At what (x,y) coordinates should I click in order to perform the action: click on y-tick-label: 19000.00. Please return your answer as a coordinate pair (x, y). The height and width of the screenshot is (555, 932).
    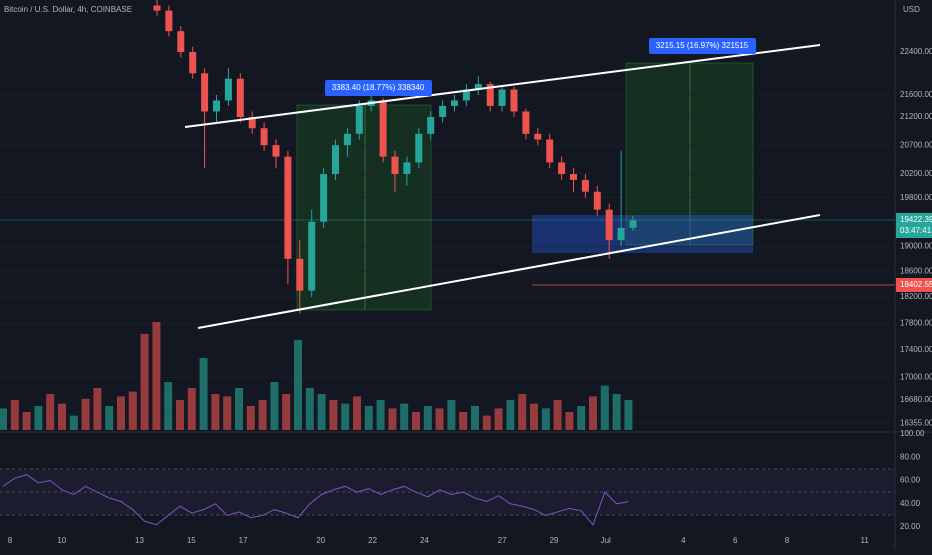
    Looking at the image, I should click on (916, 245).